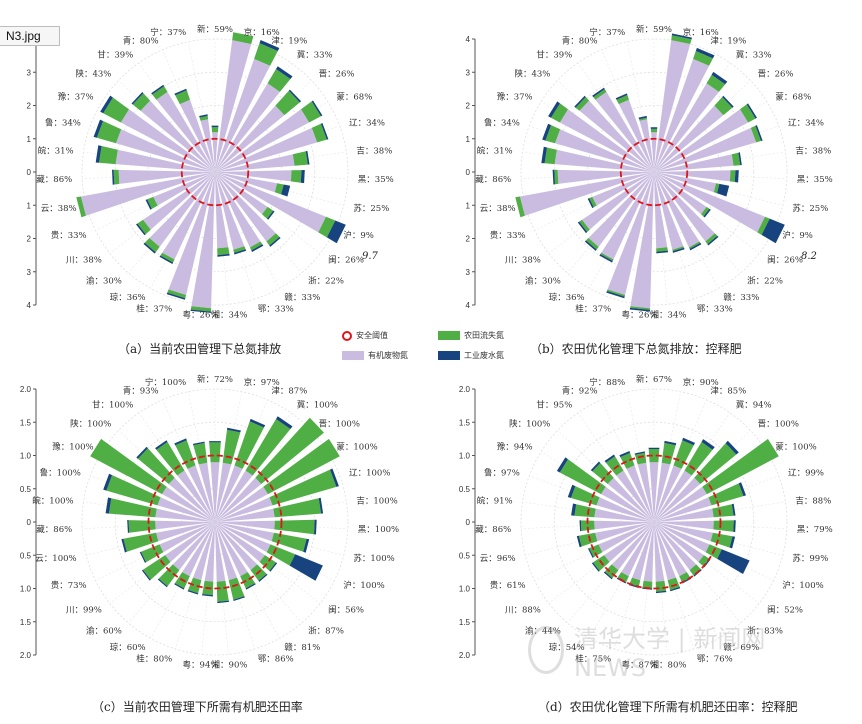 This screenshot has width=862, height=724. I want to click on grid, so click(215, 172).